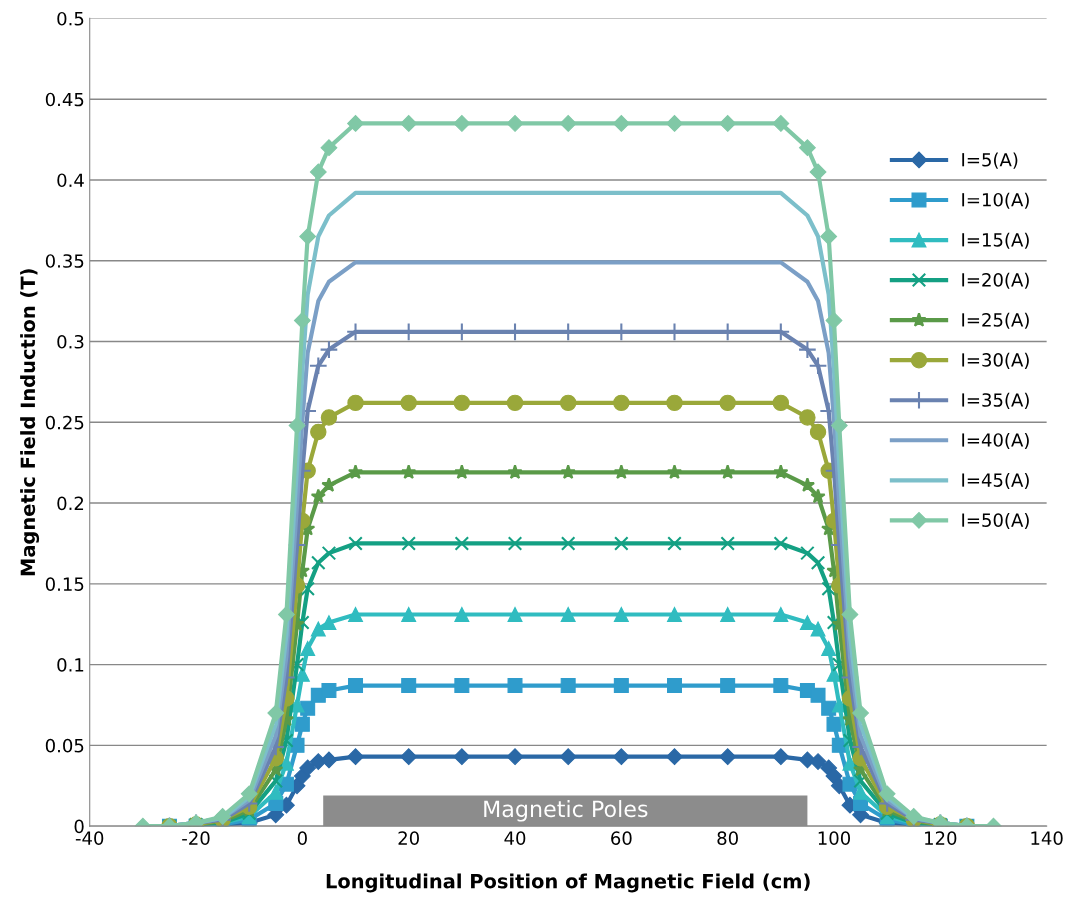  I want to click on y-tick-label: 0.45, so click(64, 99).